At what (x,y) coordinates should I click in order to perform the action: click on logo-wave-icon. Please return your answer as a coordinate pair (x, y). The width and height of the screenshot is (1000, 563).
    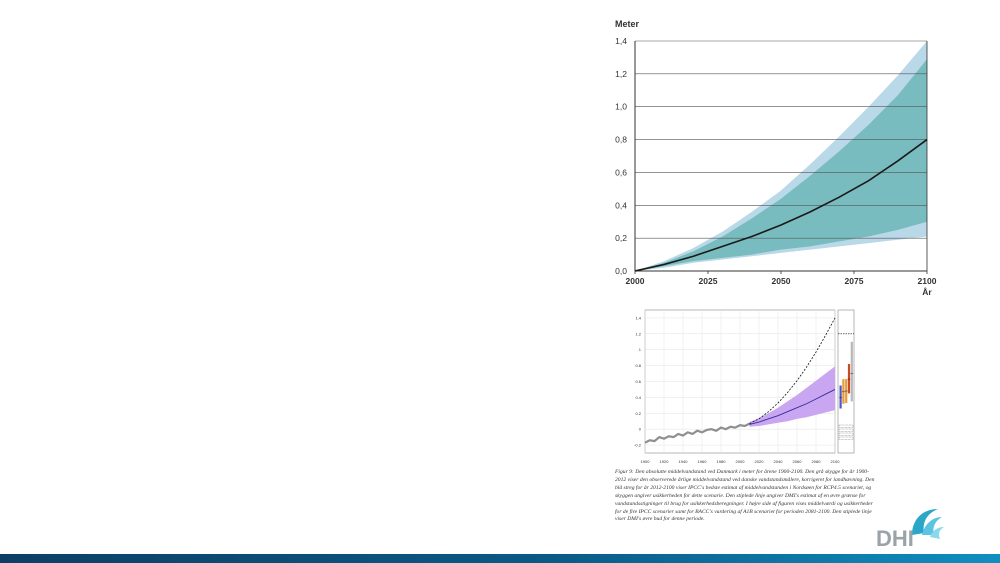
    Looking at the image, I should click on (925, 522).